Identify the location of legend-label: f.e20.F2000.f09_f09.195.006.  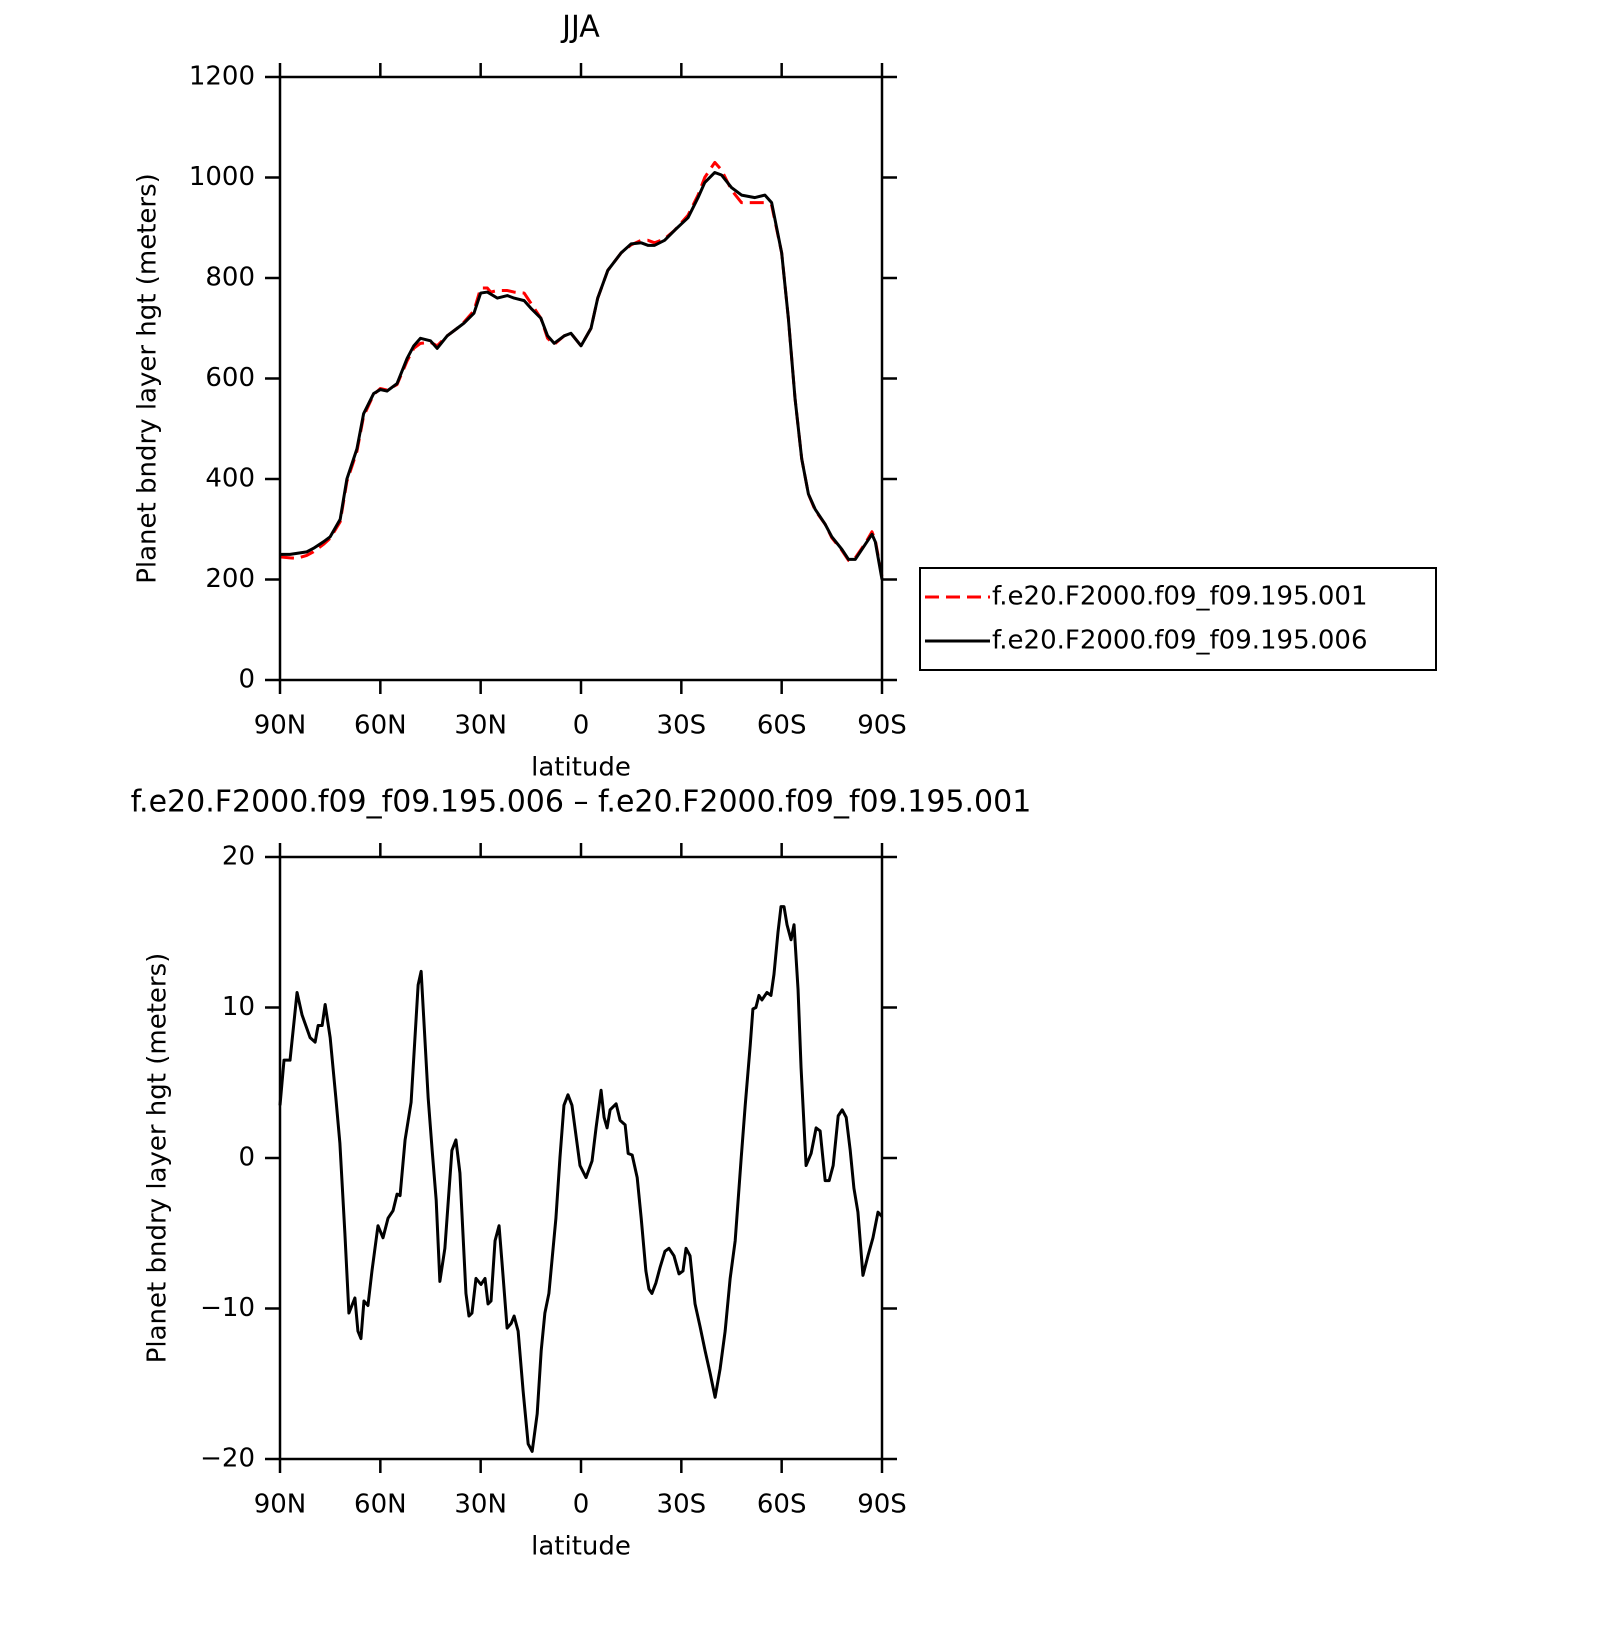
(1180, 641).